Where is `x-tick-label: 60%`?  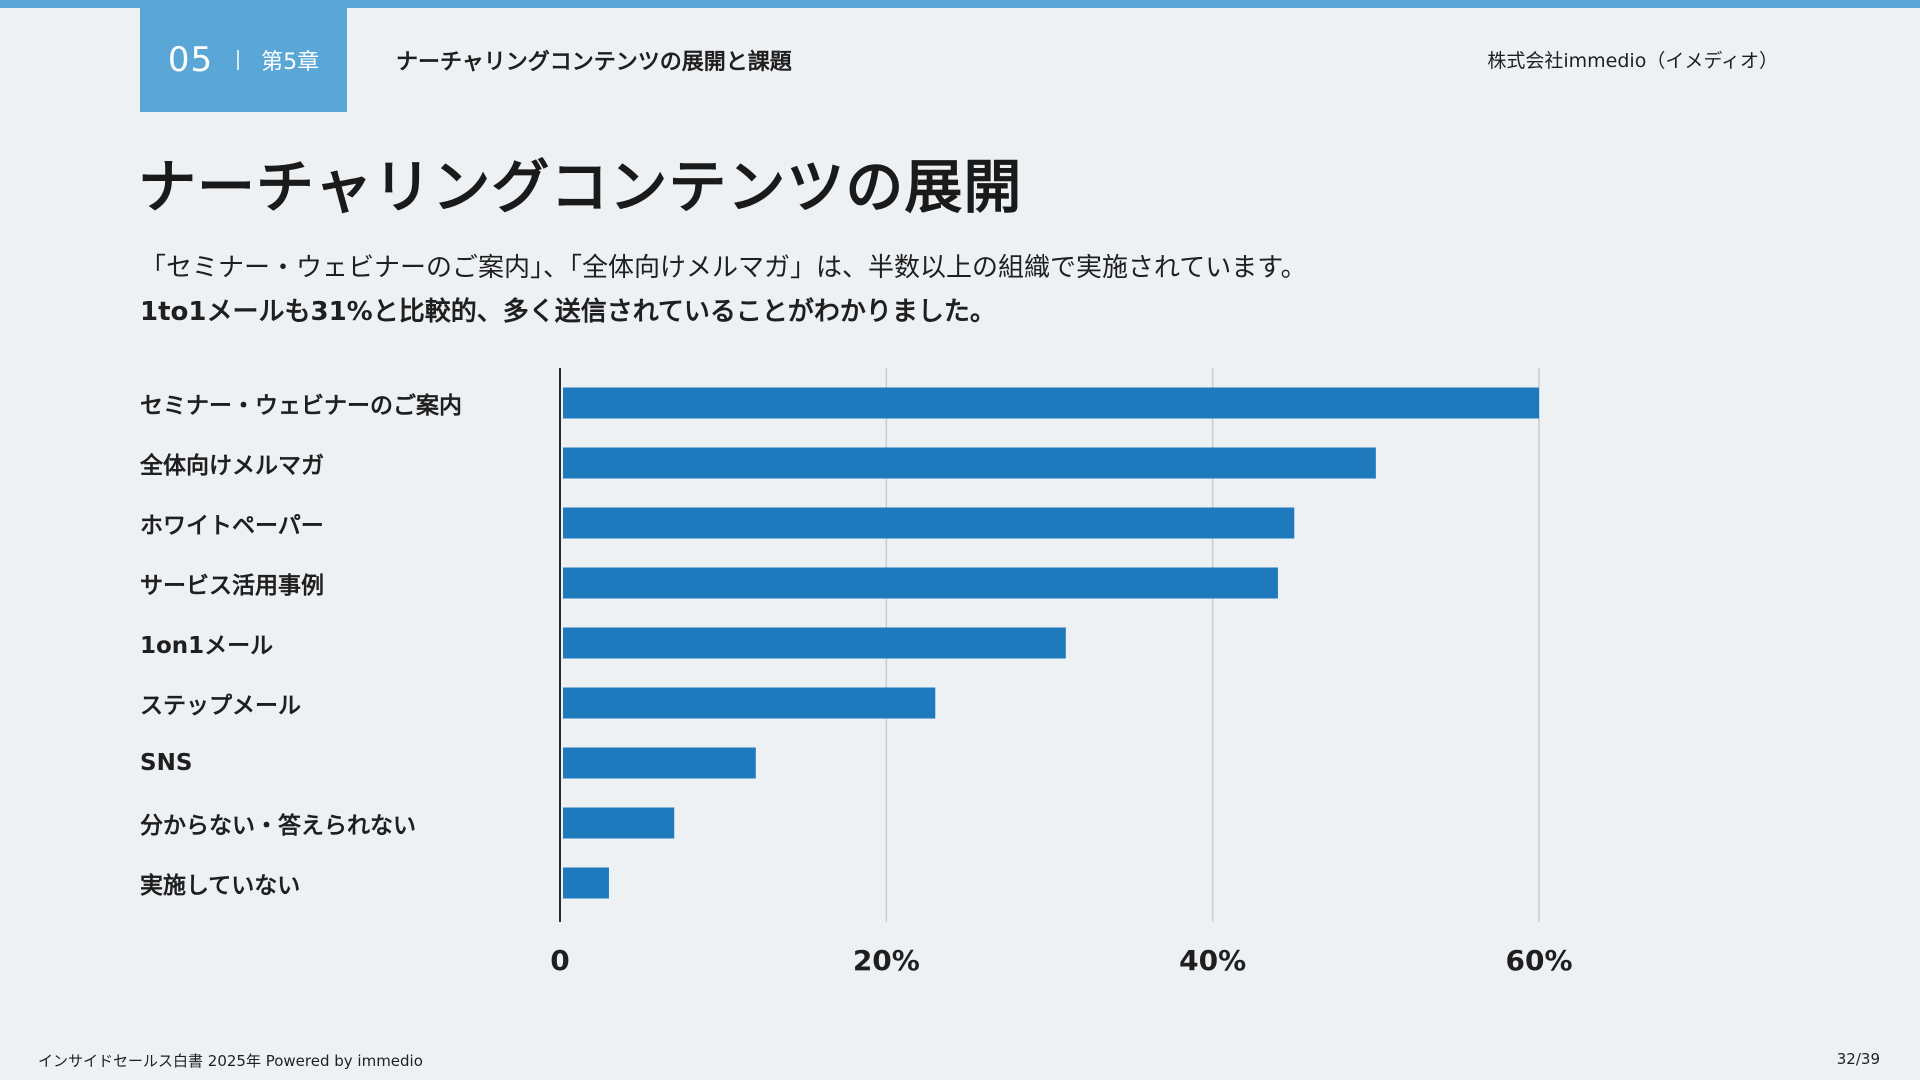
x-tick-label: 60% is located at coordinates (1538, 960).